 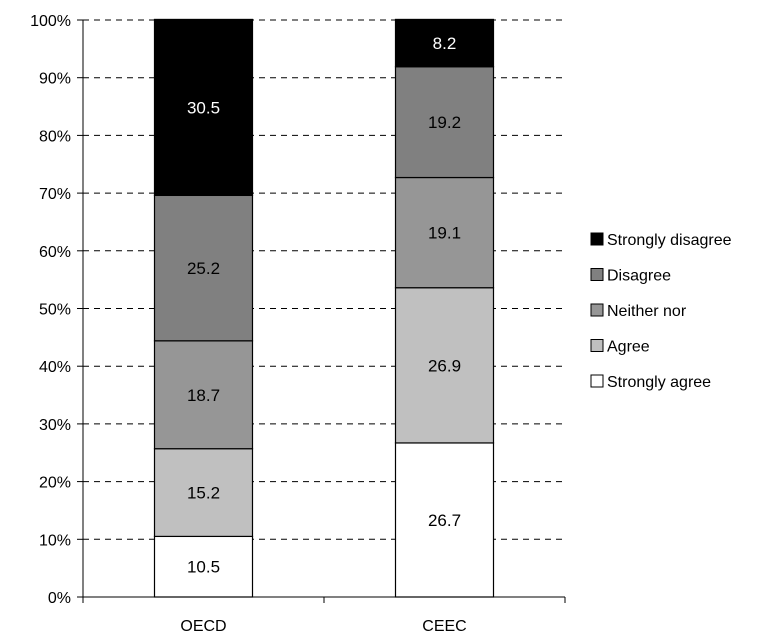 I want to click on legend-label: Strongly disagree, so click(x=669, y=240).